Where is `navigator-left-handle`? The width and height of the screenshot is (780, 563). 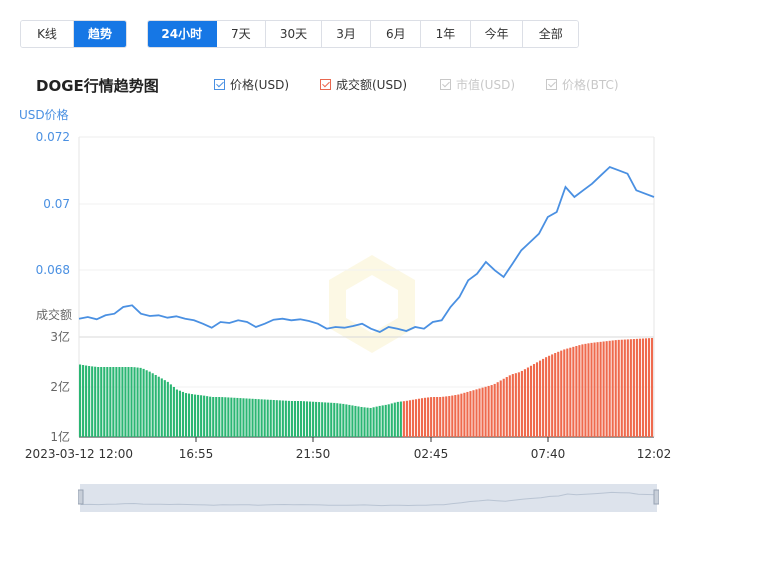
navigator-left-handle is located at coordinates (81, 497).